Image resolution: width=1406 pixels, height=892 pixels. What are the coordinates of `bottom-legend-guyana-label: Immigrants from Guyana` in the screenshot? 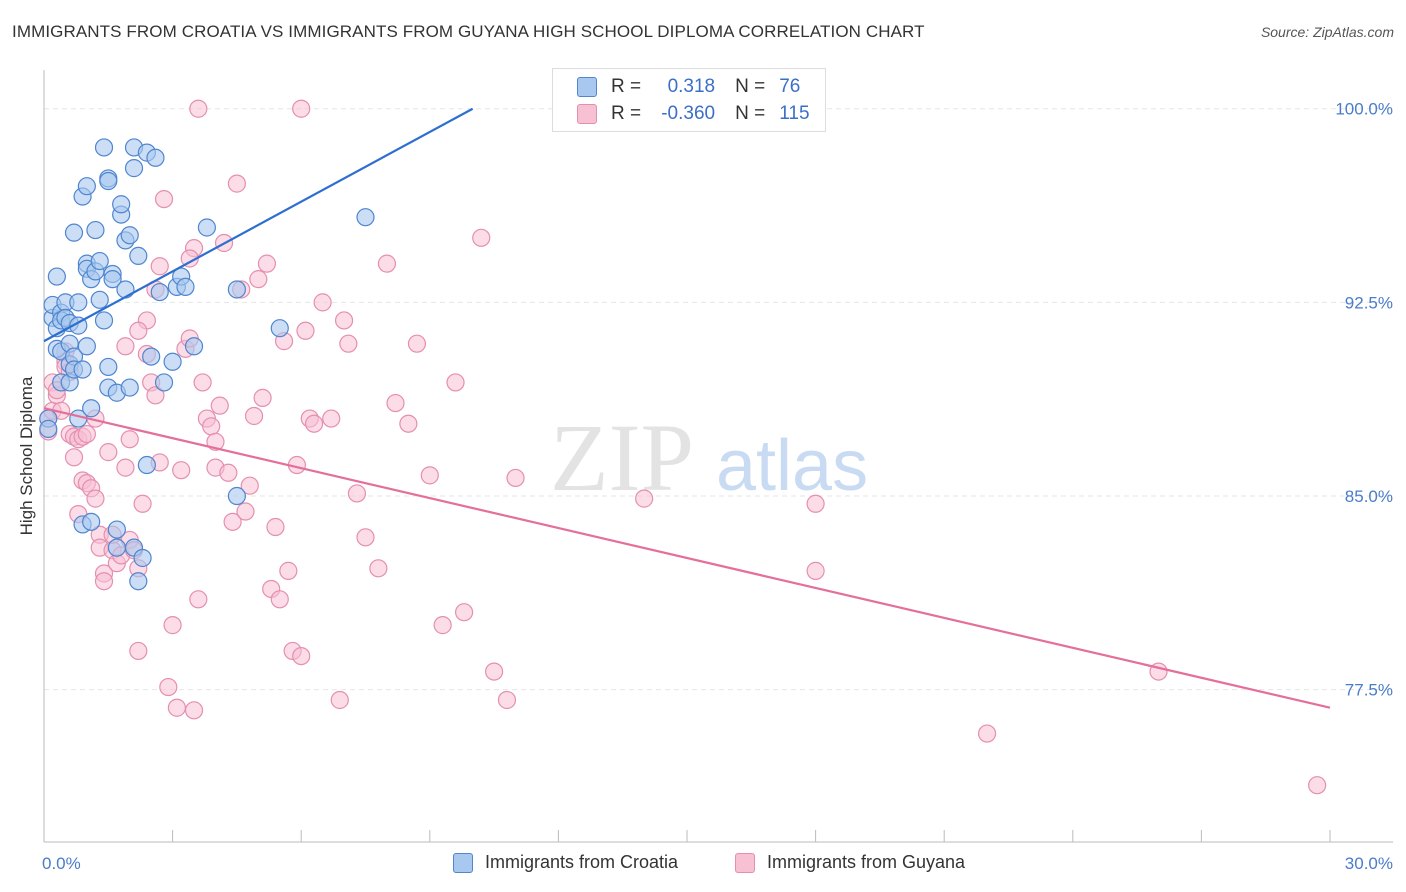 It's located at (866, 862).